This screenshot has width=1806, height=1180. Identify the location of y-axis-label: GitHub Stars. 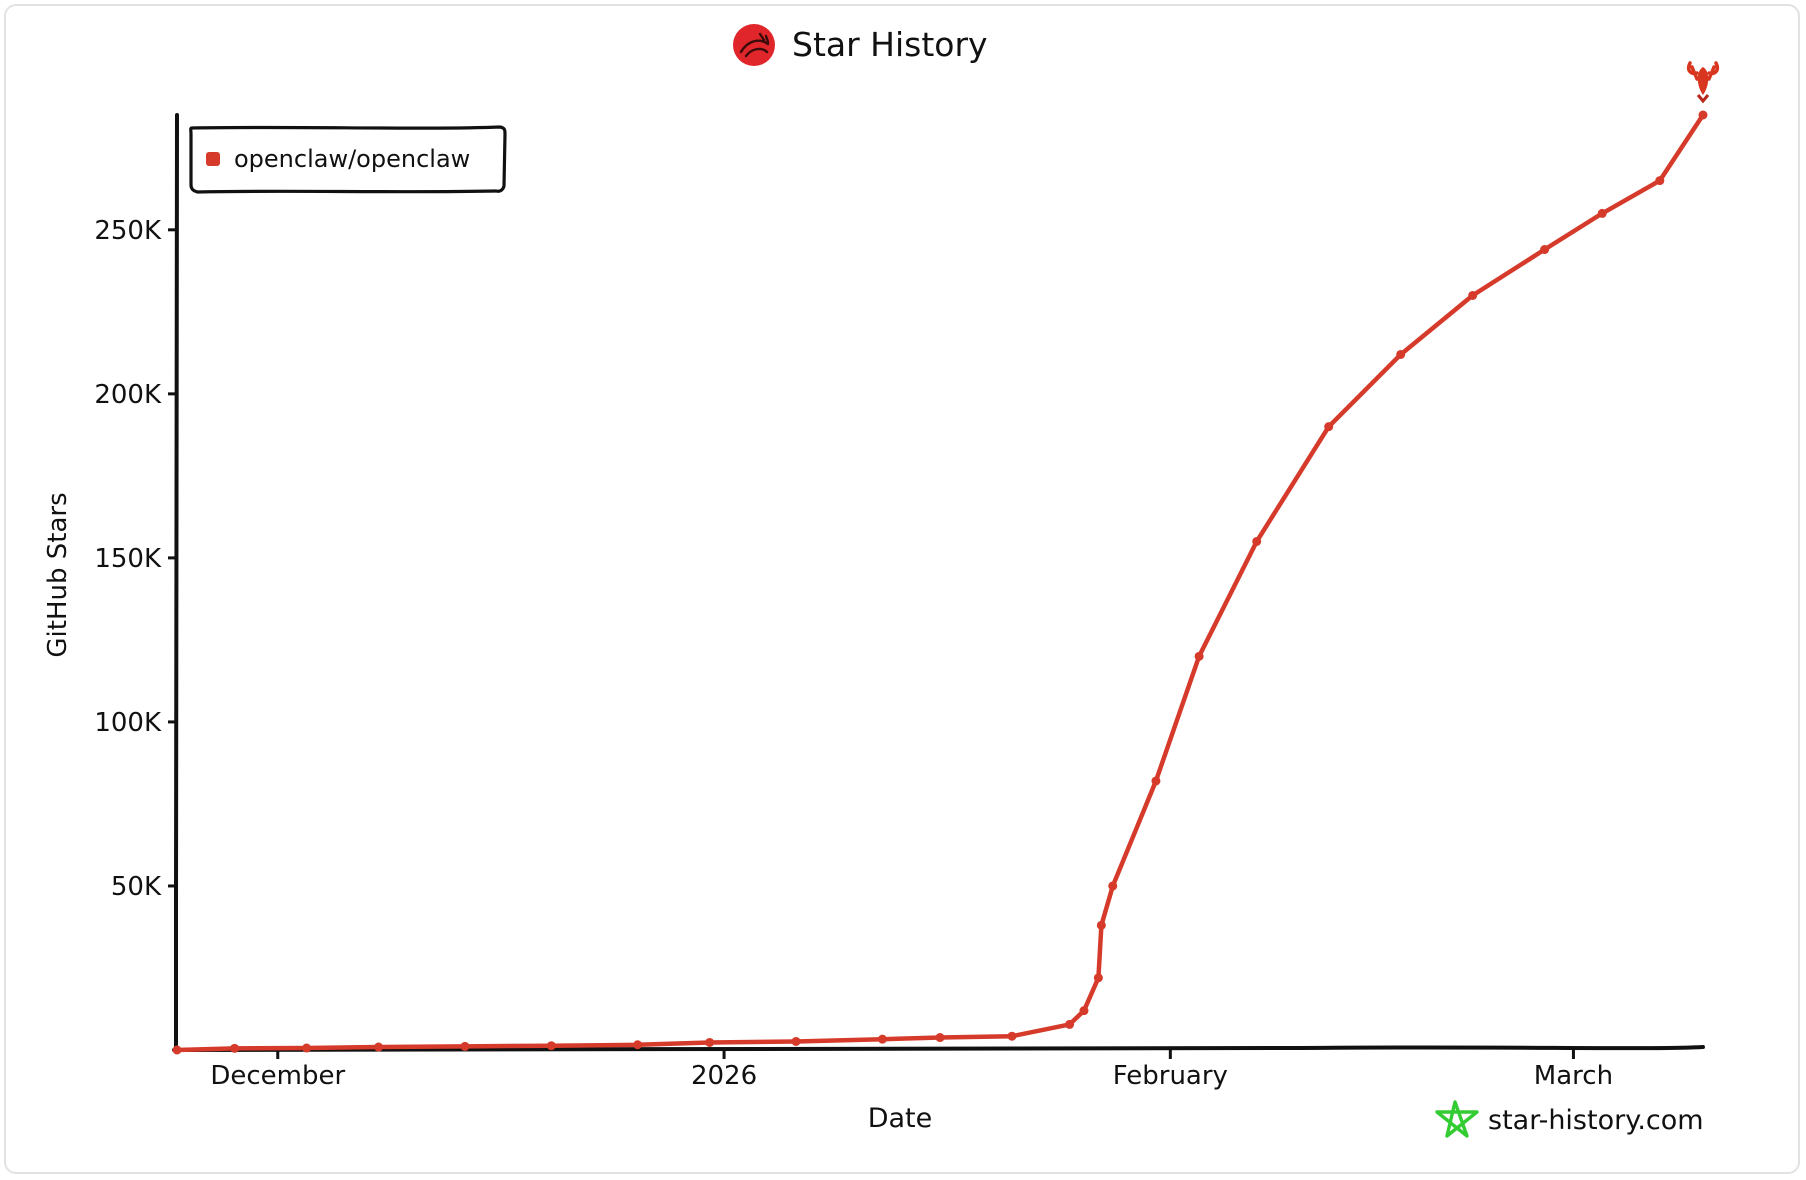
(58, 574).